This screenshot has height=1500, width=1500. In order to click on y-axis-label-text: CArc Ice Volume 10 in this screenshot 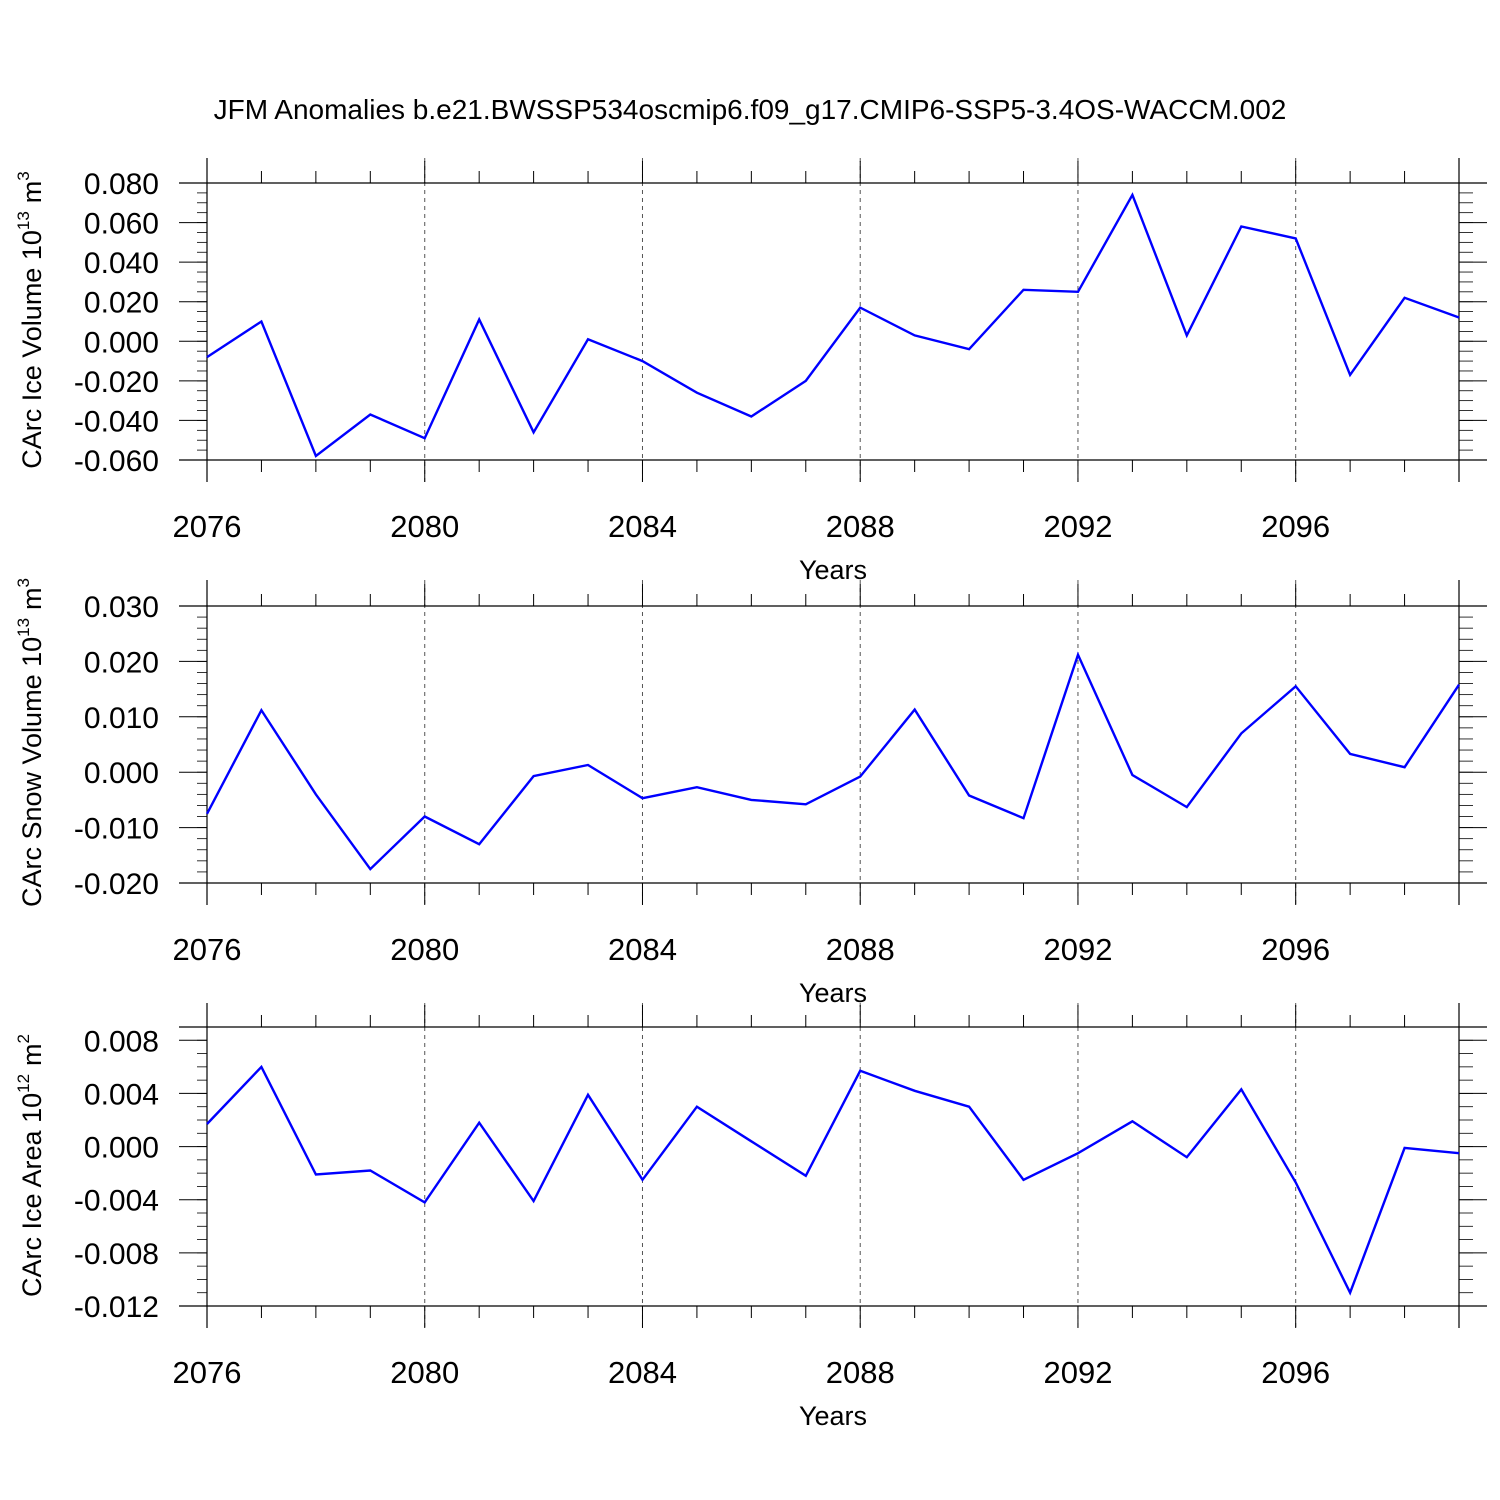, I will do `click(32, 349)`.